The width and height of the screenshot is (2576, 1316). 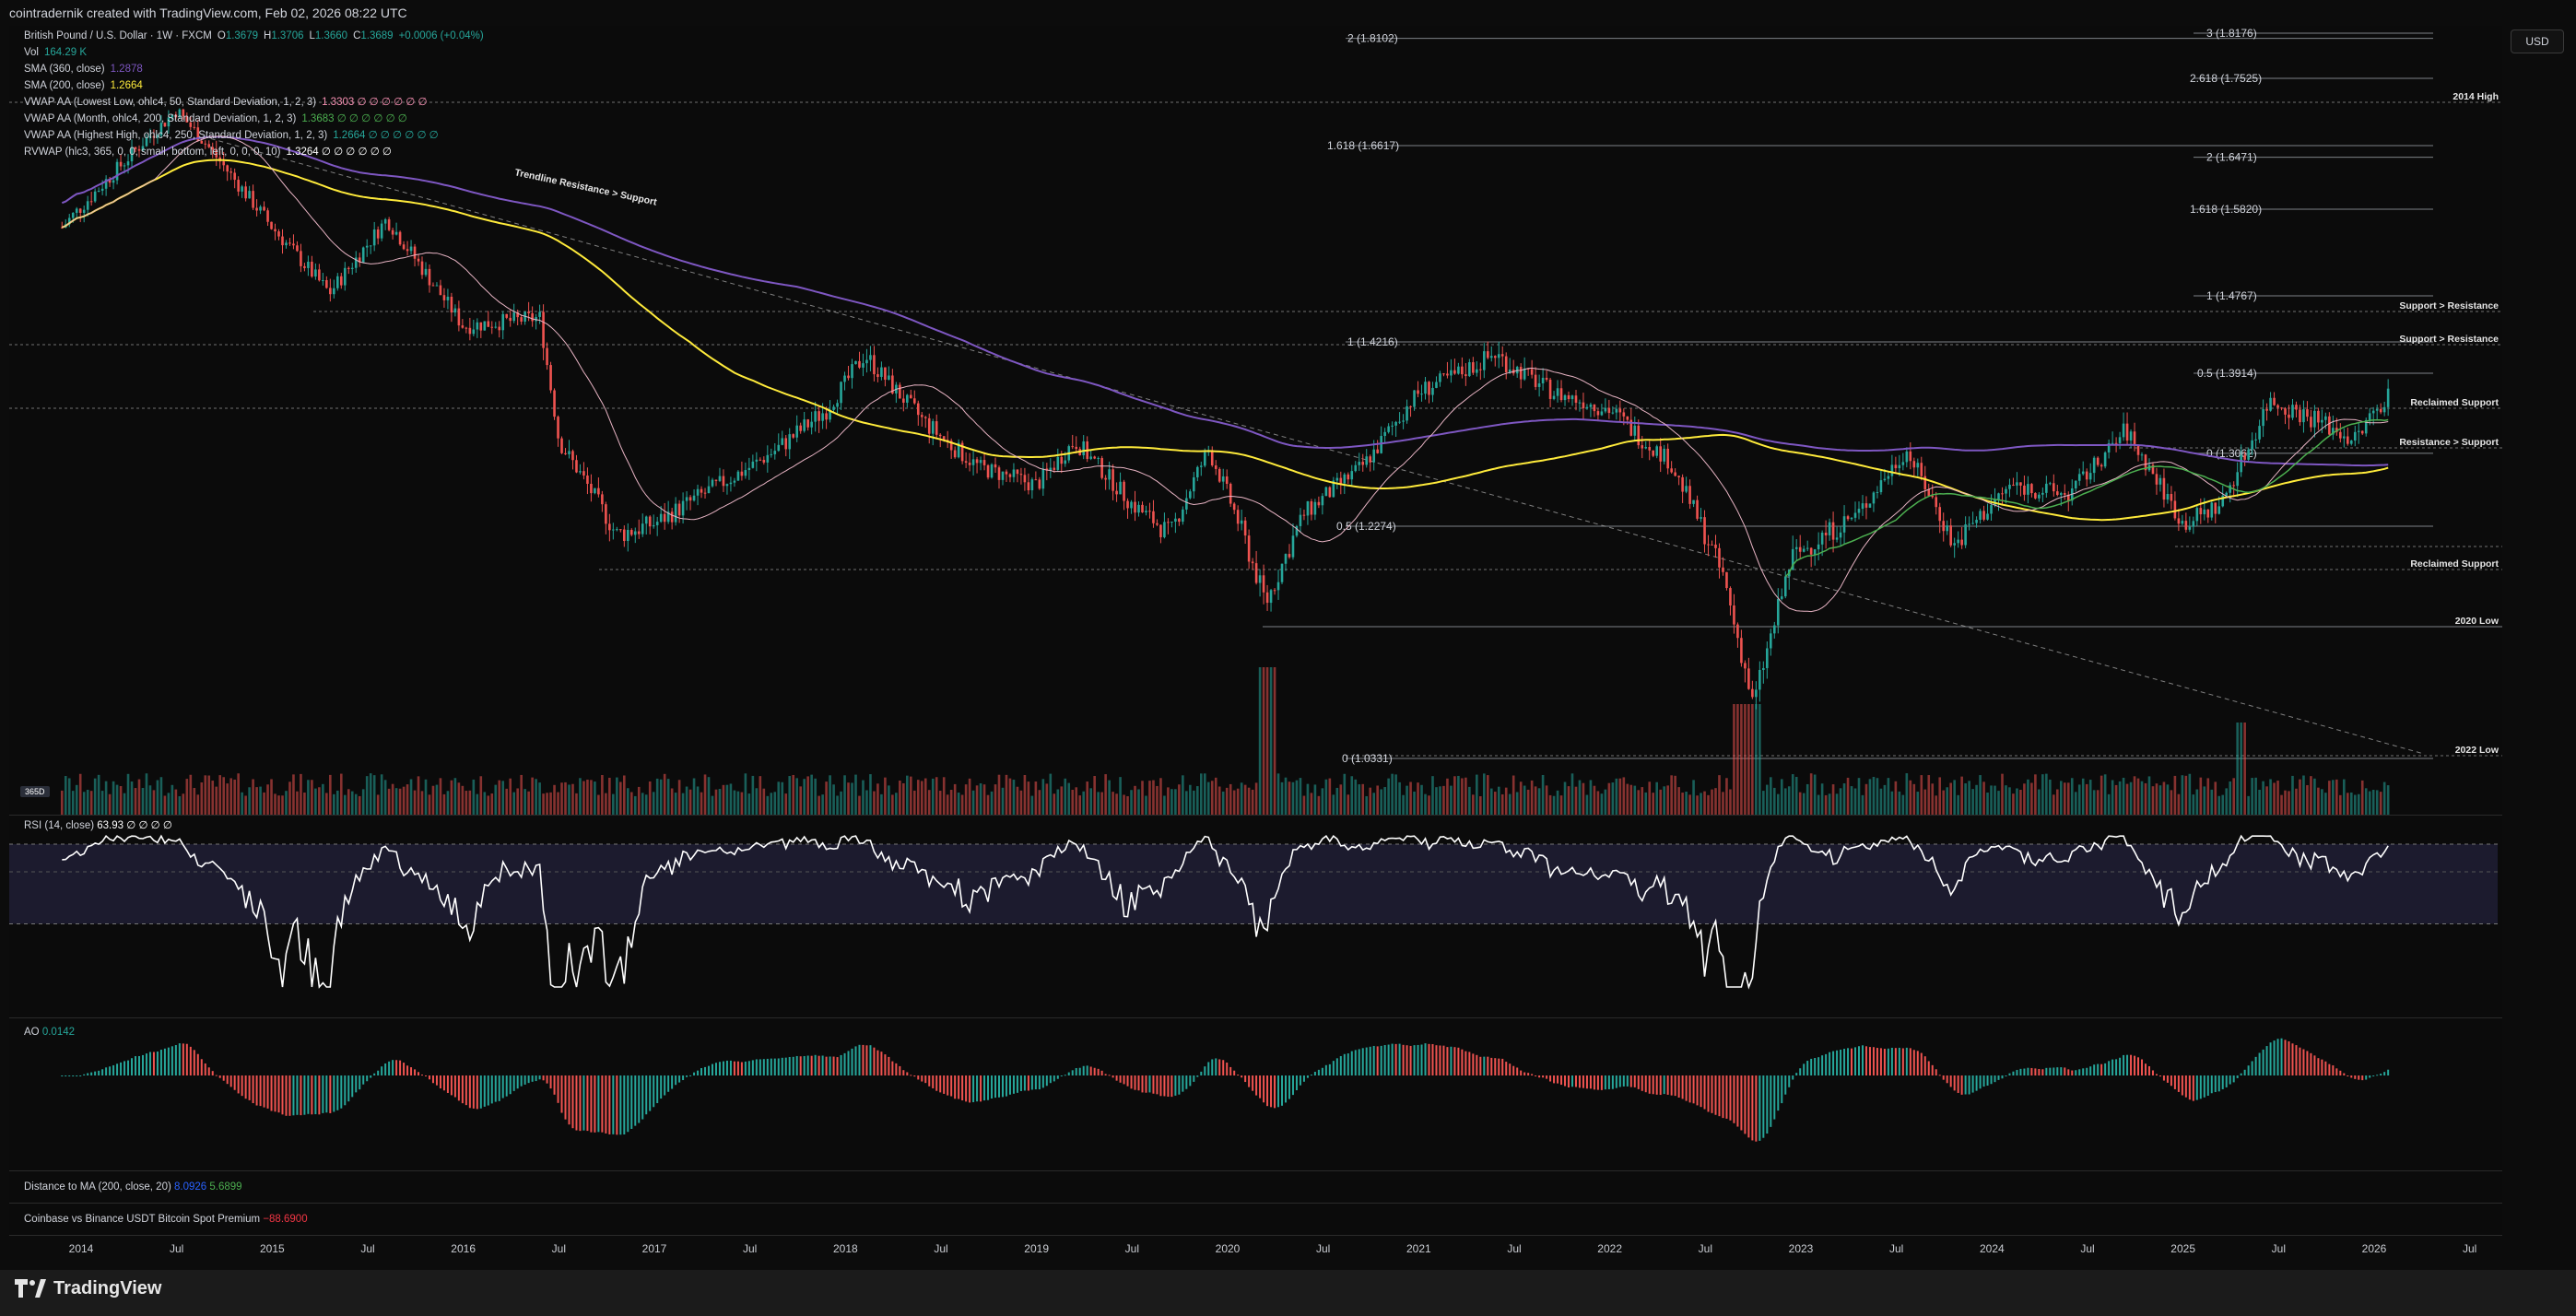 I want to click on legend-line-value: 1.3683 ∅ ∅ ∅ ∅ ∅ ∅, so click(x=354, y=118).